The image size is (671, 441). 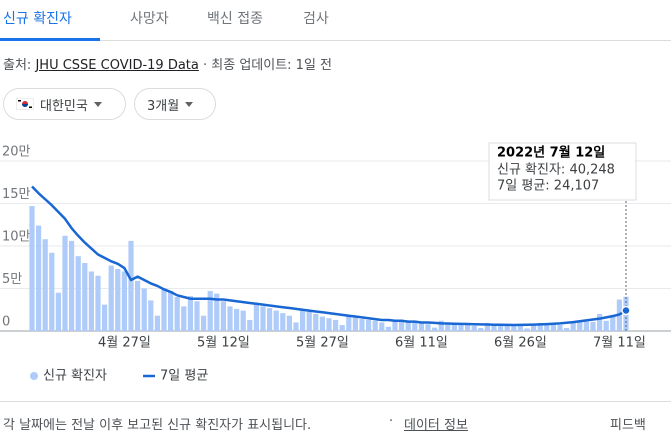 What do you see at coordinates (520, 343) in the screenshot?
I see `x-tick-label: 6월 26일` at bounding box center [520, 343].